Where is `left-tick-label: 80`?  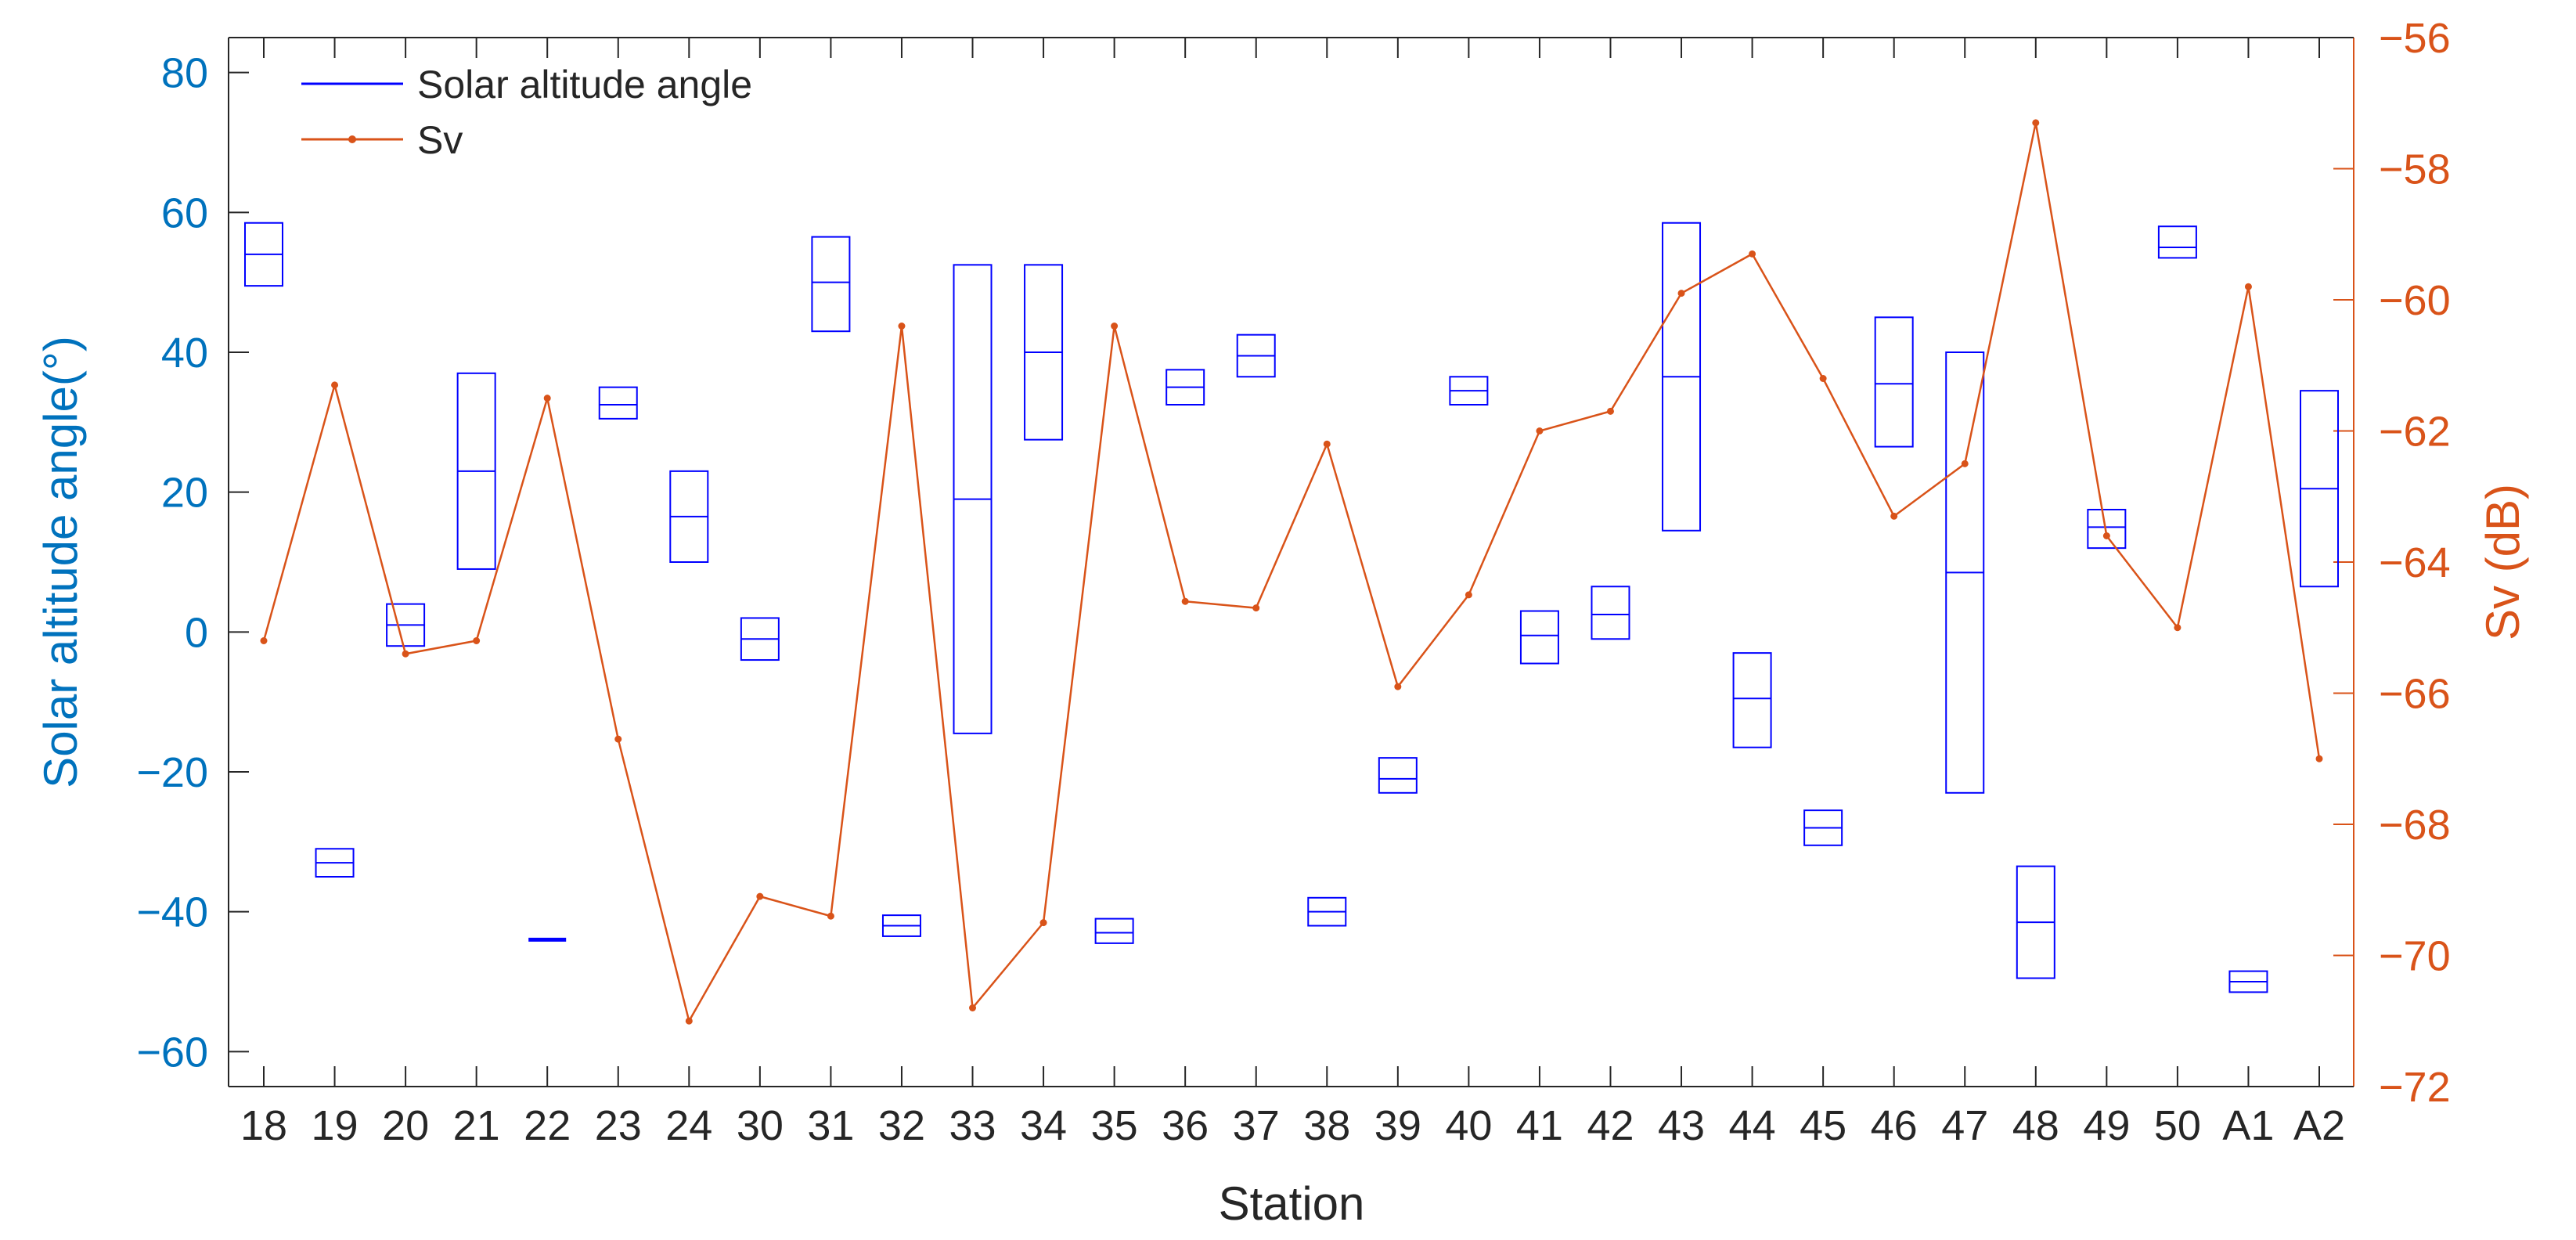 left-tick-label: 80 is located at coordinates (184, 73).